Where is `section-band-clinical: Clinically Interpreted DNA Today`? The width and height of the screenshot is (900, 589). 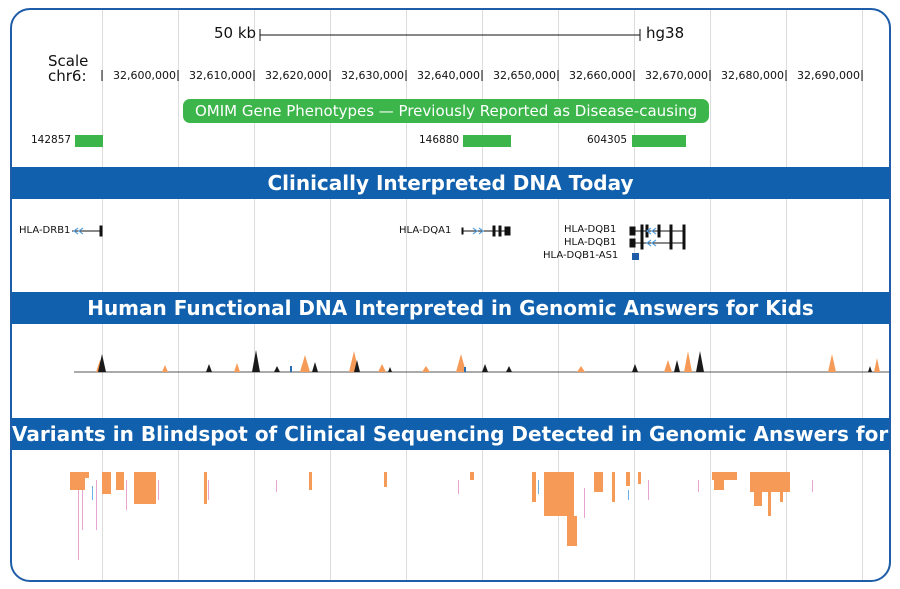
section-band-clinical: Clinically Interpreted DNA Today is located at coordinates (450, 183).